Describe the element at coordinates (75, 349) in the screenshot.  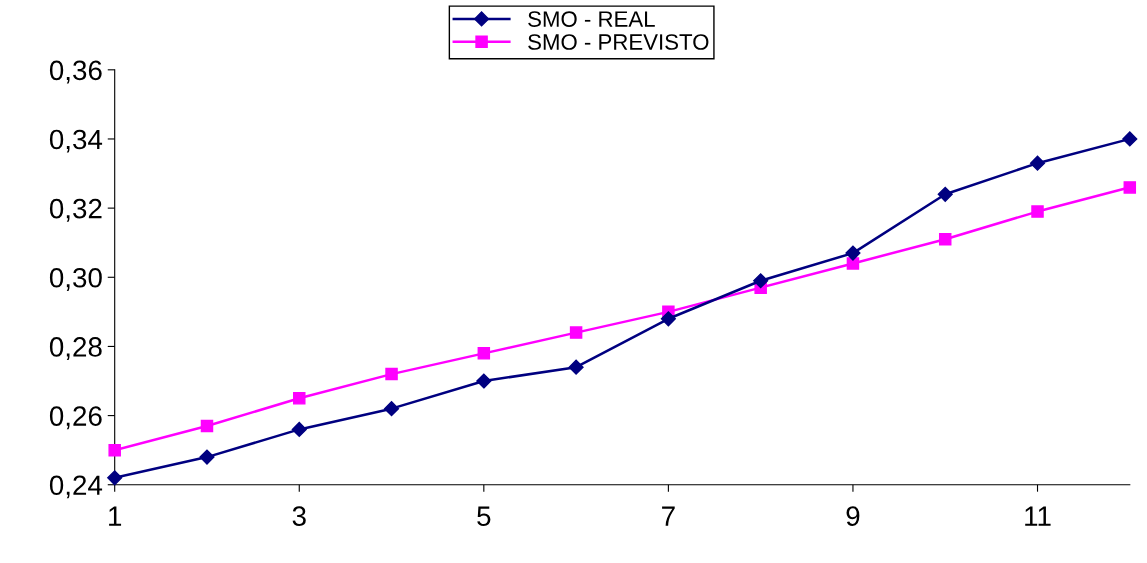
I see `y-tick-label: 0,28` at that location.